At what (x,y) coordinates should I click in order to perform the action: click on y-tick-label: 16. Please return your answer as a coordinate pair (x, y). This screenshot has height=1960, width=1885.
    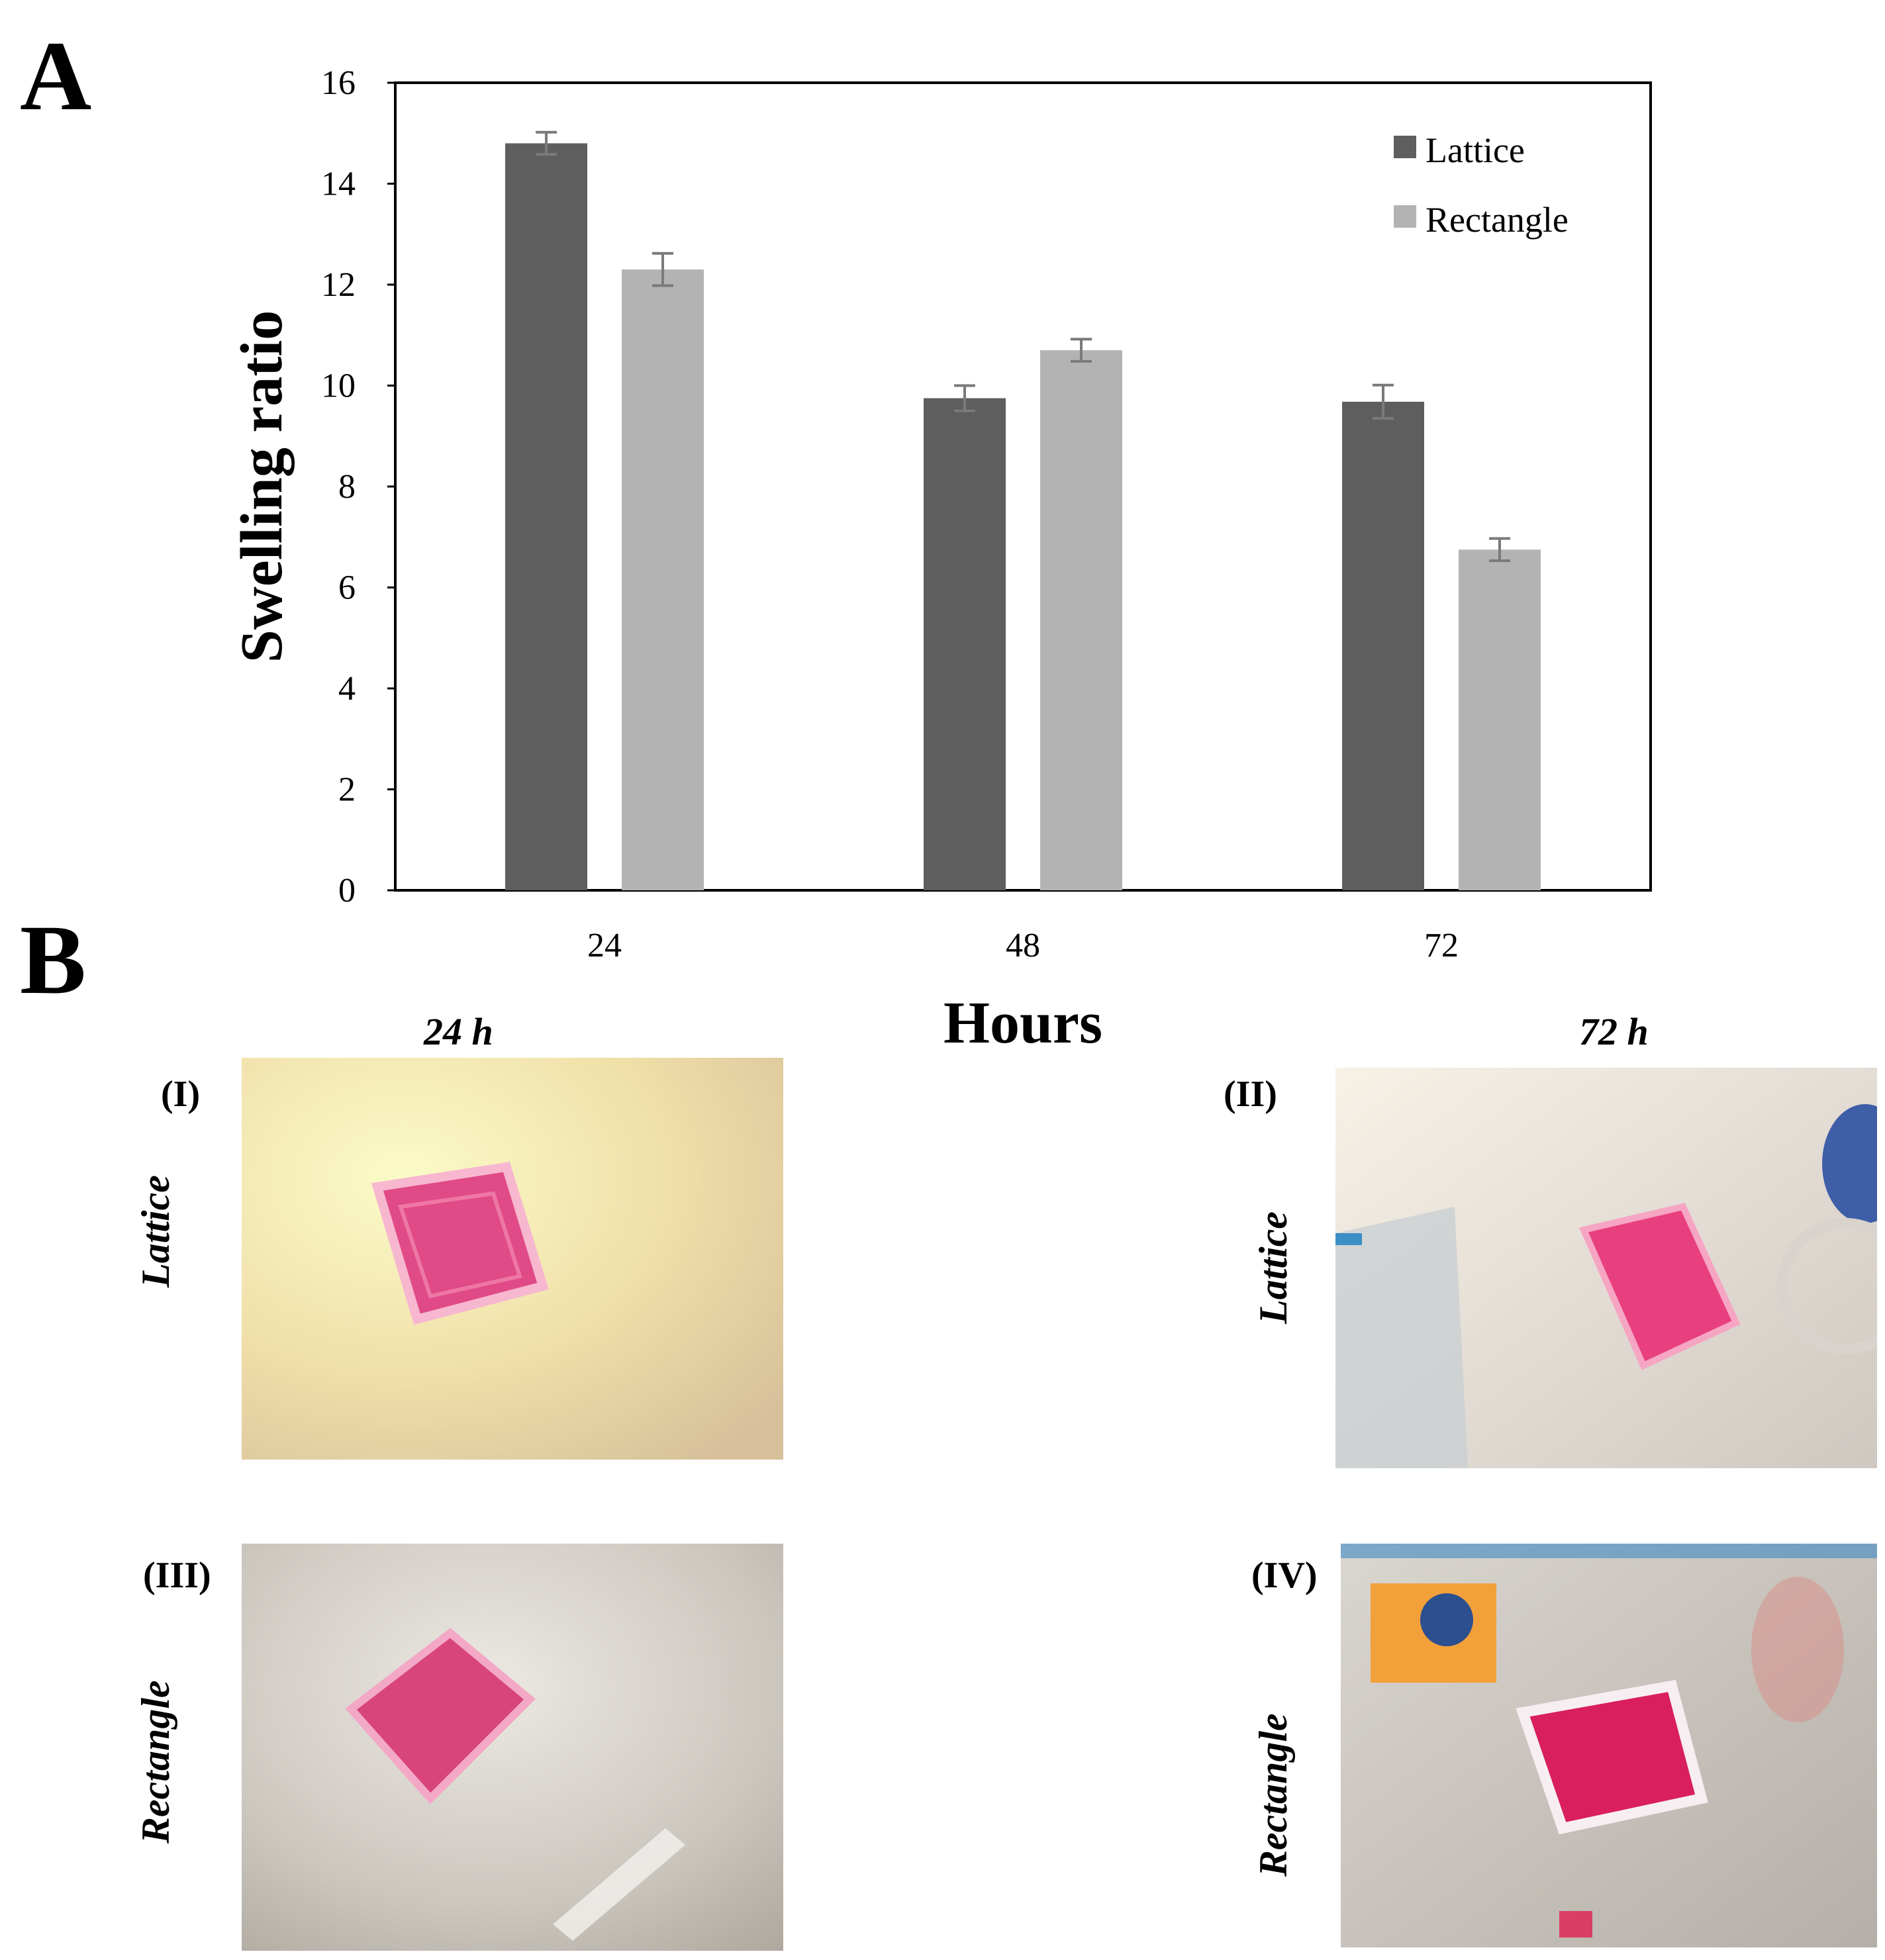
    Looking at the image, I should click on (338, 83).